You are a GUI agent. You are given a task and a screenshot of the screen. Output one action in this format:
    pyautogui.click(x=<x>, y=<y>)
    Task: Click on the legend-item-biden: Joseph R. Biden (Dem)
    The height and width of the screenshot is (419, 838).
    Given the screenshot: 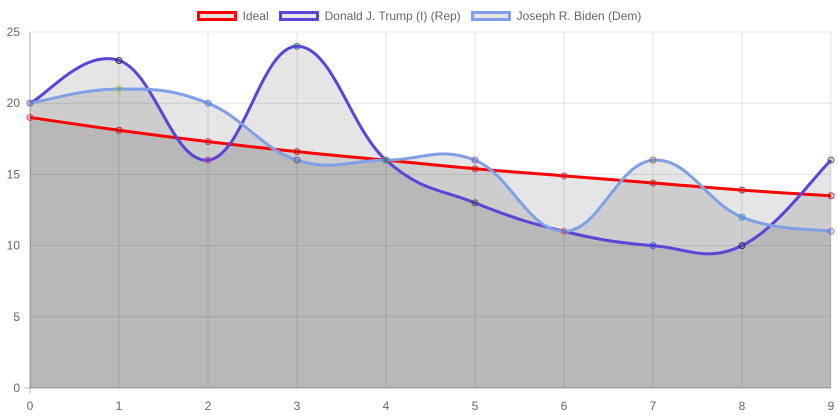 What is the action you would take?
    pyautogui.click(x=556, y=16)
    